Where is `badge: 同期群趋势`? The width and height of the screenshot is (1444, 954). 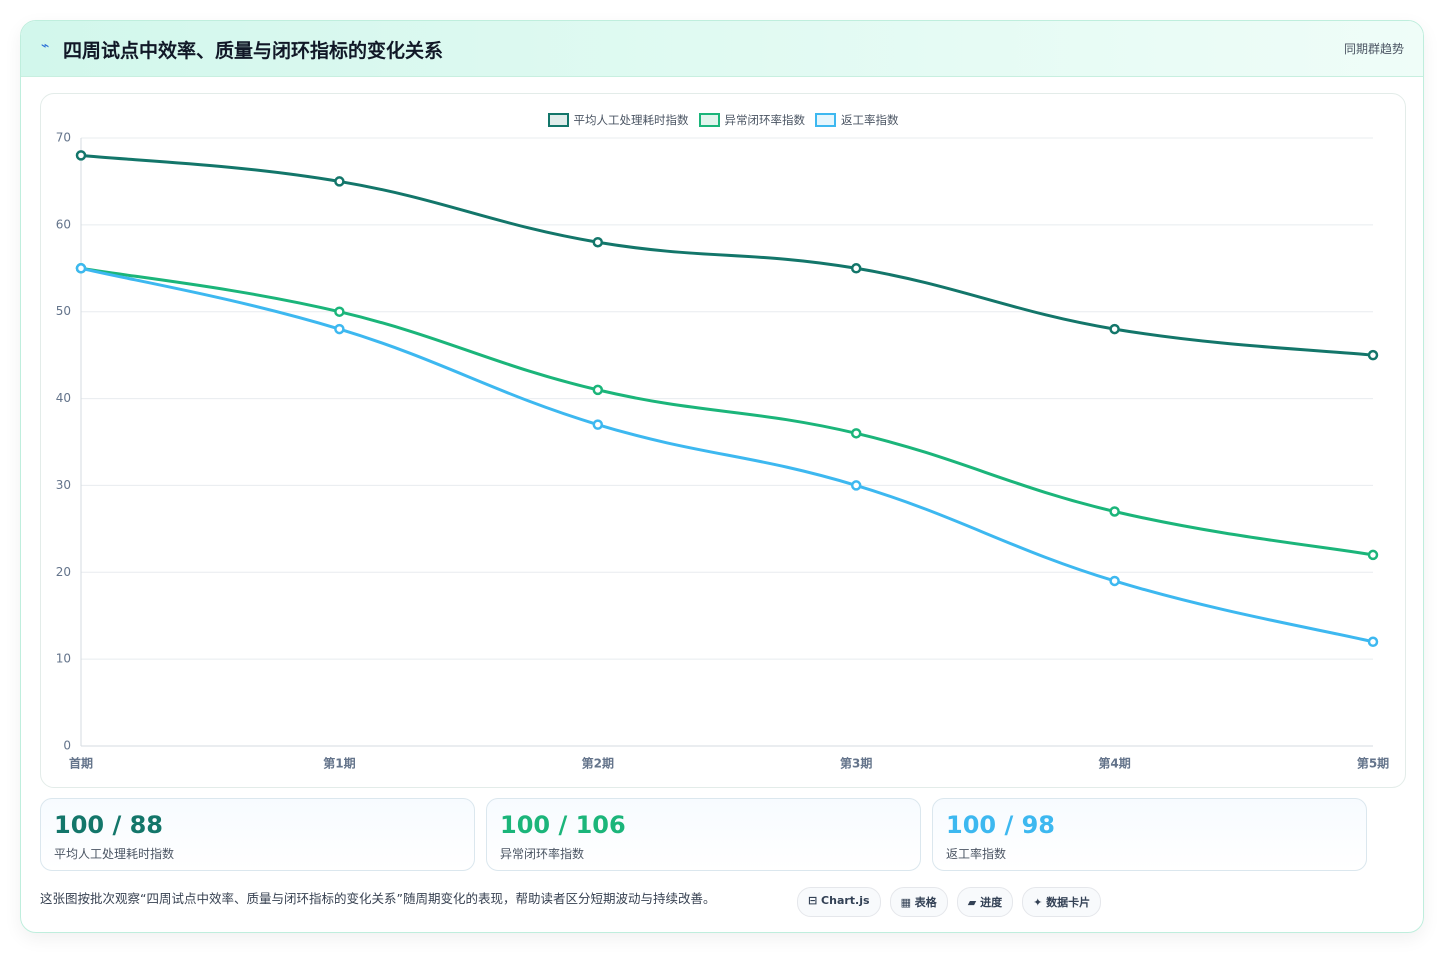 badge: 同期群趋势 is located at coordinates (1373, 49).